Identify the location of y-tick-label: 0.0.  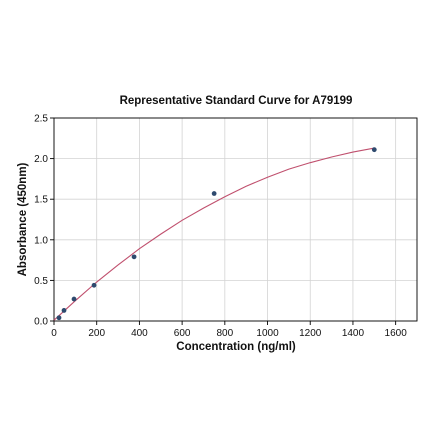
(41, 322).